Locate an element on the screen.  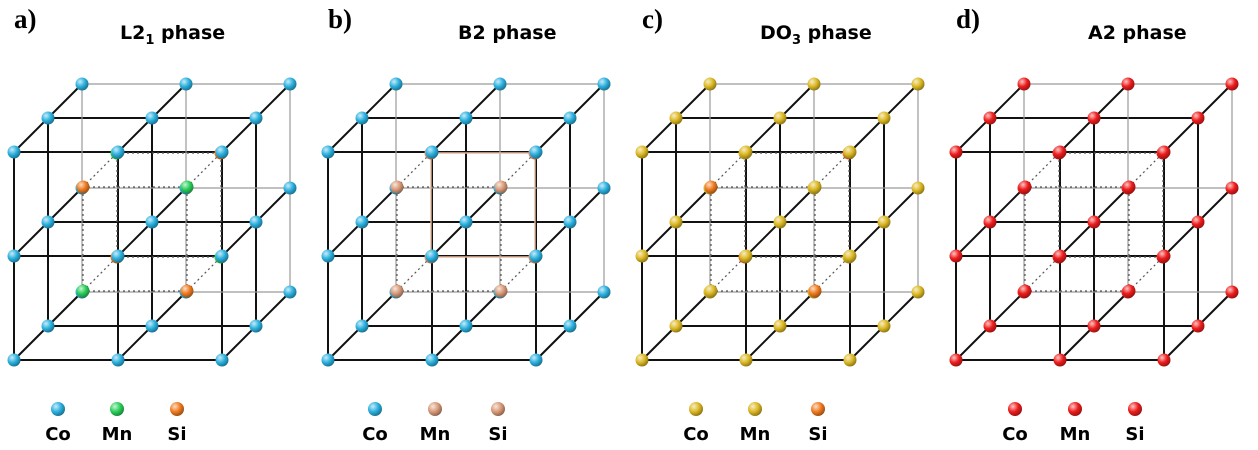
panel-title: B2 phase is located at coordinates (507, 33).